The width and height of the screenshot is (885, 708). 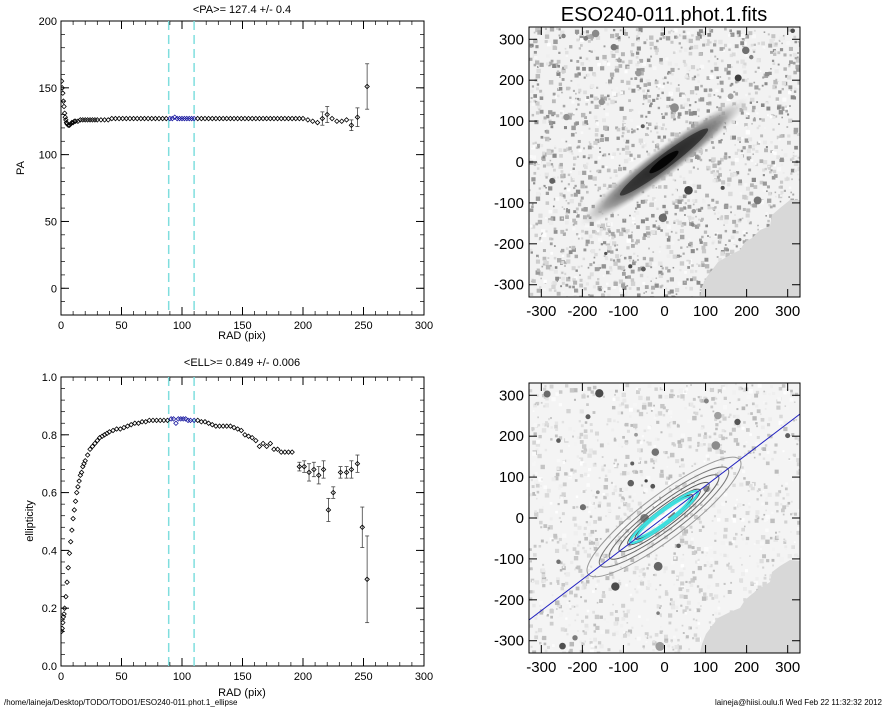 What do you see at coordinates (49, 551) in the screenshot?
I see `y-tick-label: 0.4` at bounding box center [49, 551].